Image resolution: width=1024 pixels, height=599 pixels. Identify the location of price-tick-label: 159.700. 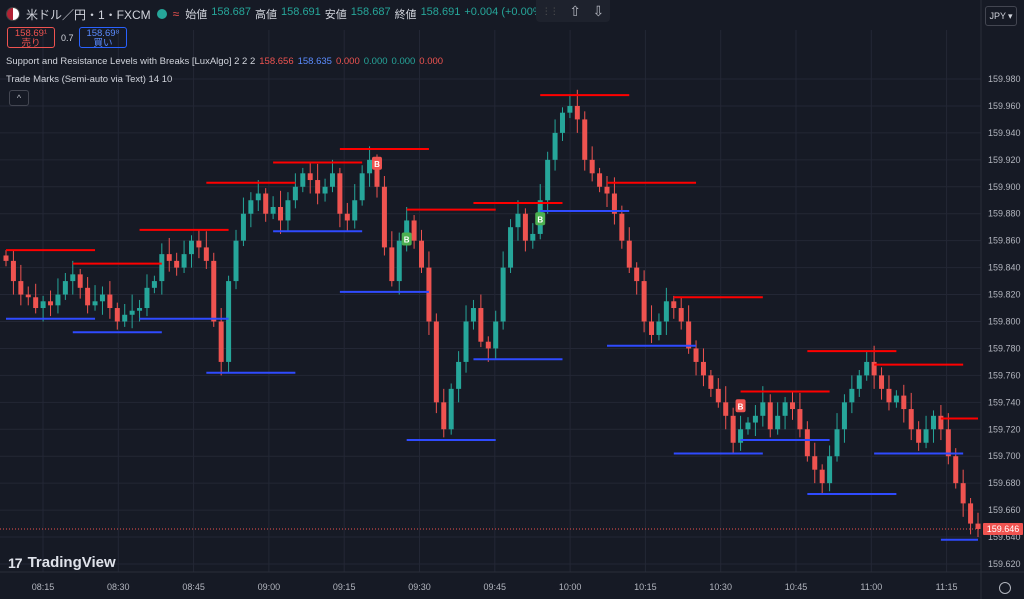
(1004, 456).